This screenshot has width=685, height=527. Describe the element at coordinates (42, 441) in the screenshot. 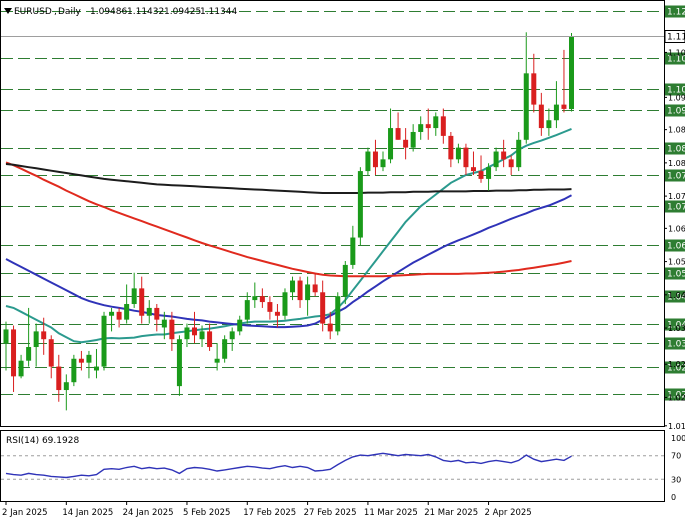

I see `rsi-header: RSI(14) 69.1928` at that location.